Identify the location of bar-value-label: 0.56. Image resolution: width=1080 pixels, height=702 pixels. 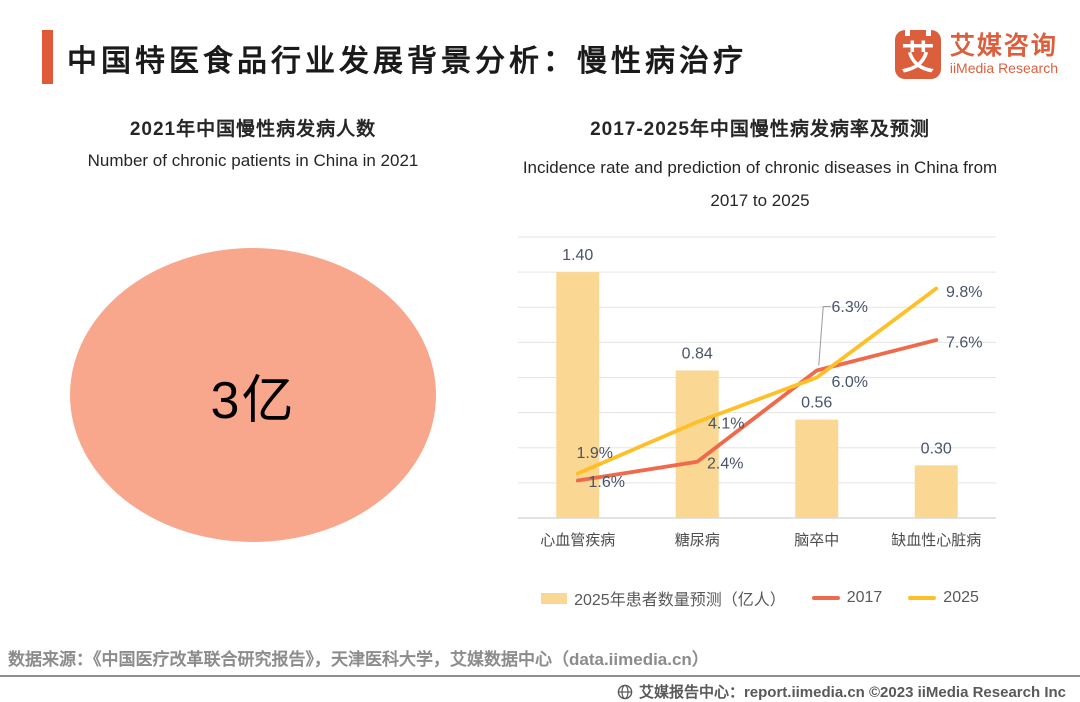
(816, 403).